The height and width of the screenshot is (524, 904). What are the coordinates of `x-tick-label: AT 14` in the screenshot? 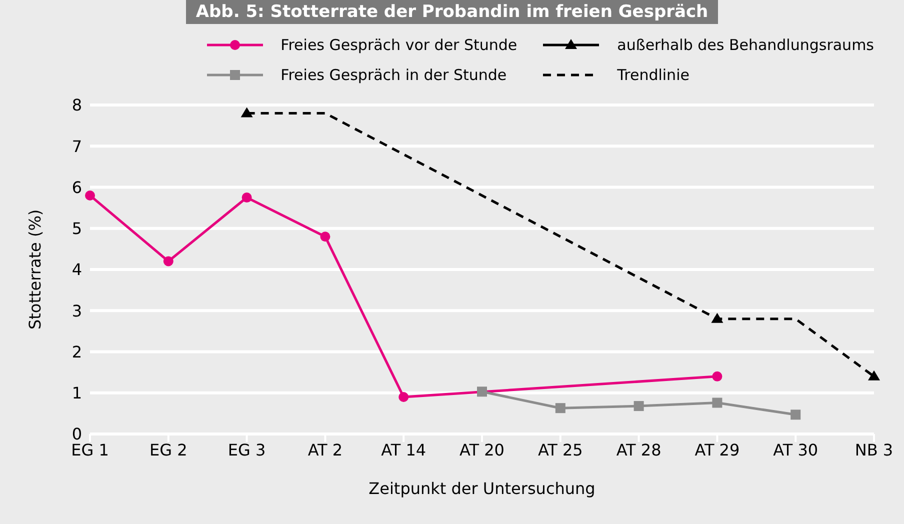 It's located at (403, 450).